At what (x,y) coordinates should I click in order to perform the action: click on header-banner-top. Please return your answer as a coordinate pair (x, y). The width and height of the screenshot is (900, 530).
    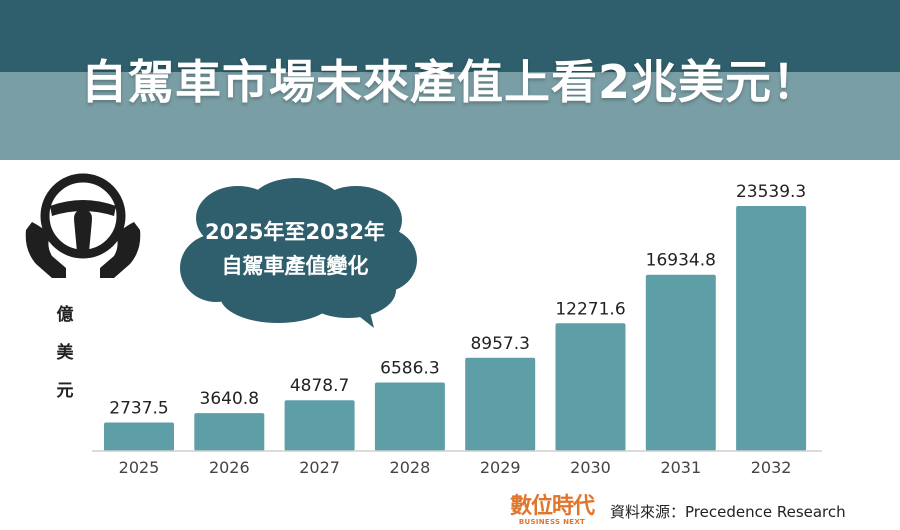
    Looking at the image, I should click on (450, 36).